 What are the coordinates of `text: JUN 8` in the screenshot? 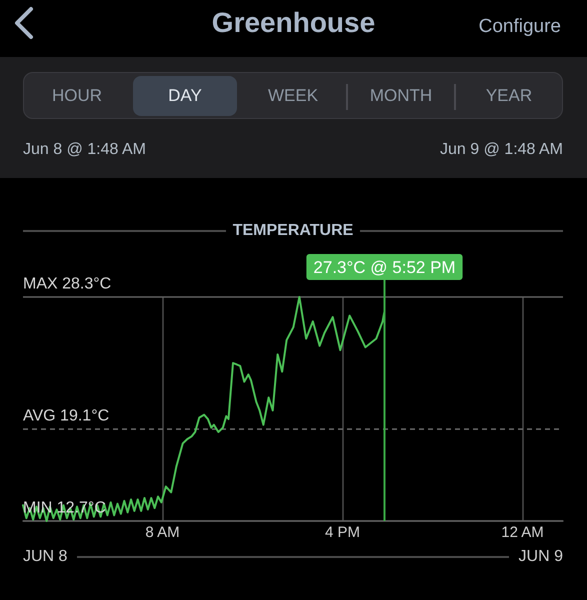 It's located at (45, 556).